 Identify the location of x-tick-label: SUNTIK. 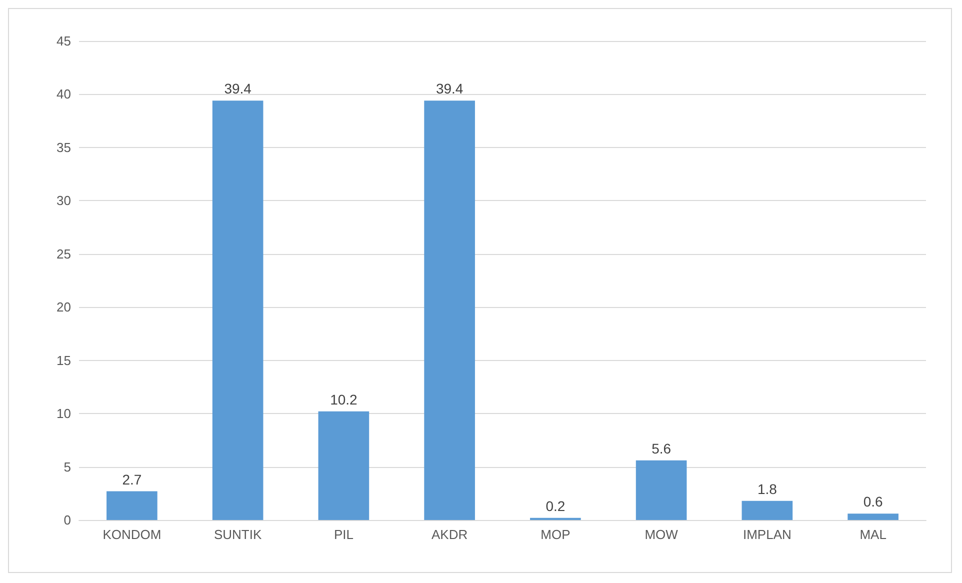
(238, 534).